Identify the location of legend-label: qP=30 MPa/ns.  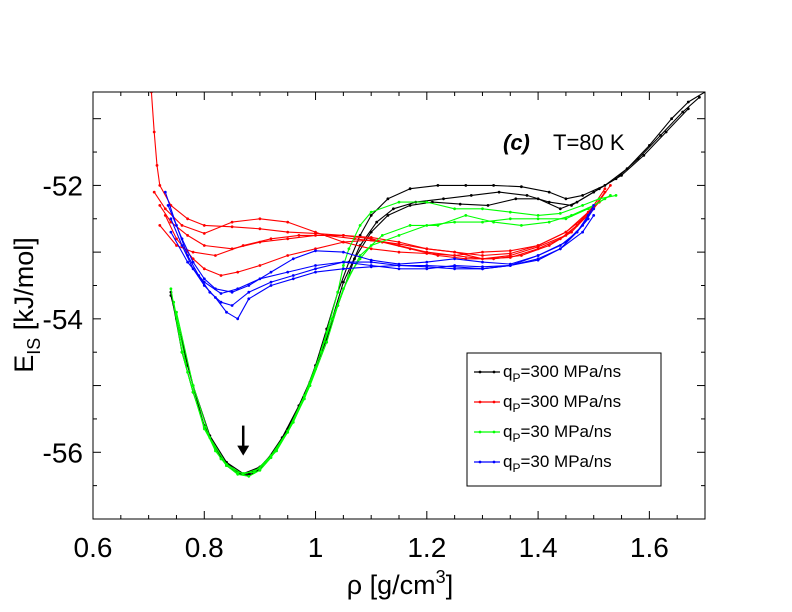
(557, 433).